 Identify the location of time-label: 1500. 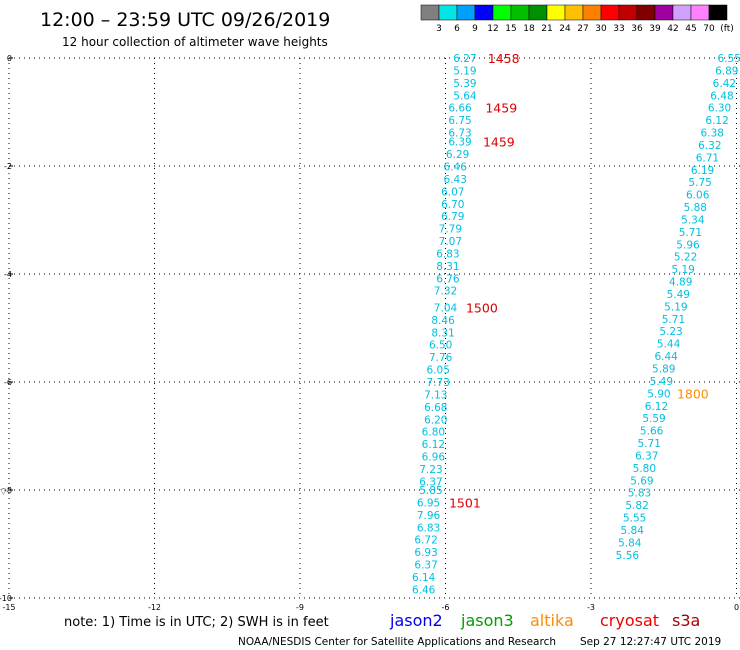
(482, 307).